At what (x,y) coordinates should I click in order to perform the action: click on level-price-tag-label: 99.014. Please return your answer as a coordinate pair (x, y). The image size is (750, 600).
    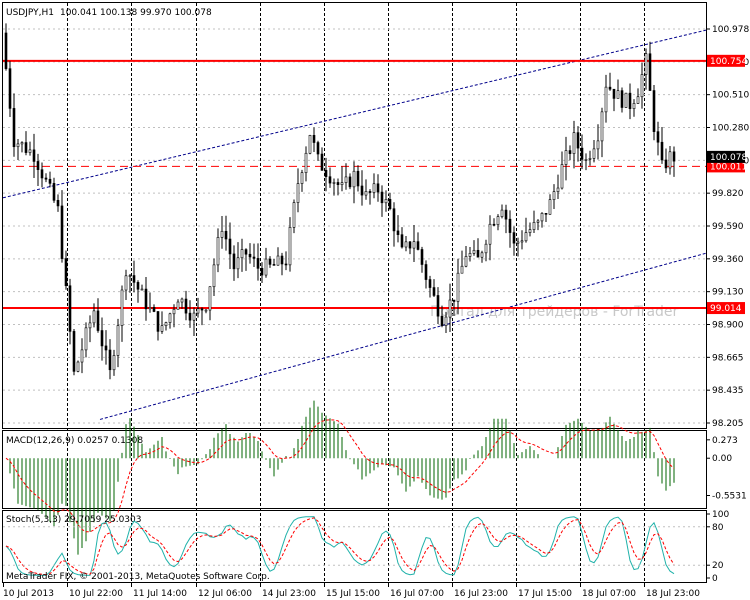
    Looking at the image, I should click on (726, 309).